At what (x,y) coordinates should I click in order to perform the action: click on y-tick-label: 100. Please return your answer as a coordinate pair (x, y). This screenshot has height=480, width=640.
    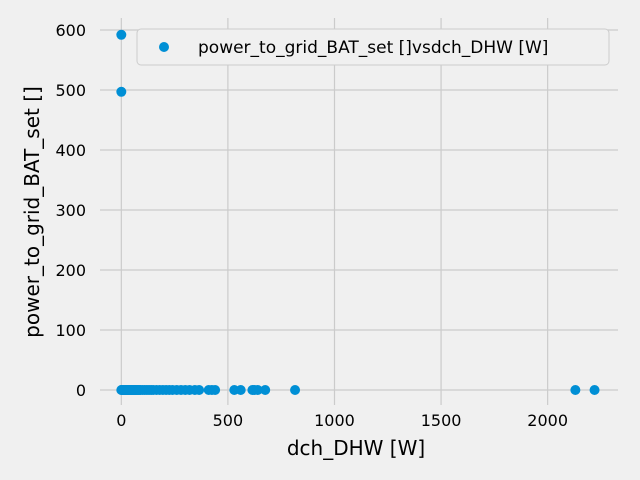
    Looking at the image, I should click on (70, 330).